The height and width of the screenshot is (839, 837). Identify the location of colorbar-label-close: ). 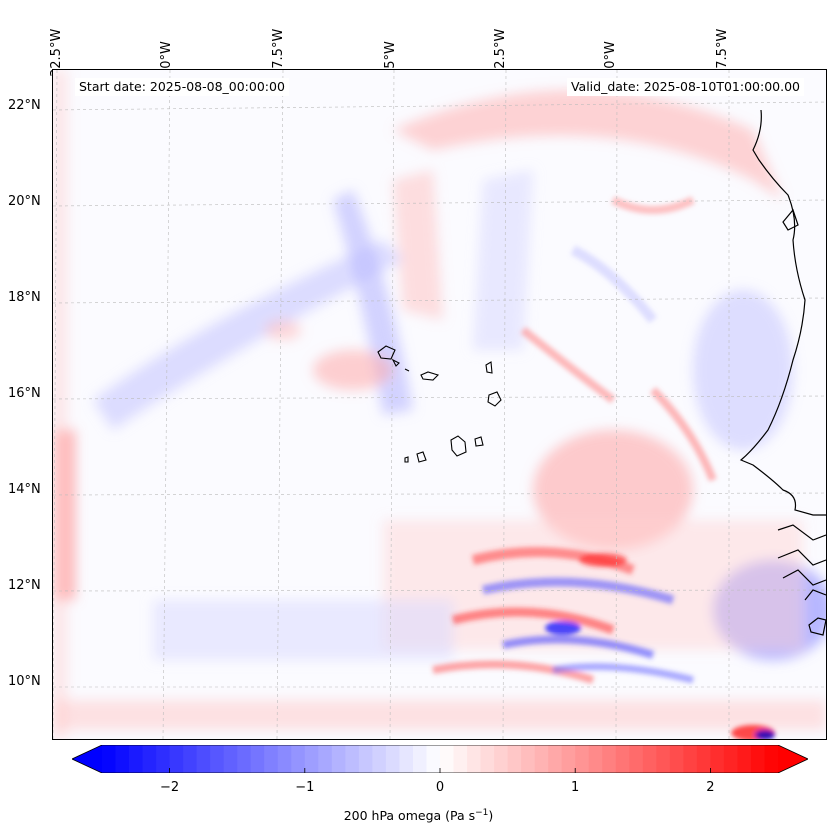
(491, 816).